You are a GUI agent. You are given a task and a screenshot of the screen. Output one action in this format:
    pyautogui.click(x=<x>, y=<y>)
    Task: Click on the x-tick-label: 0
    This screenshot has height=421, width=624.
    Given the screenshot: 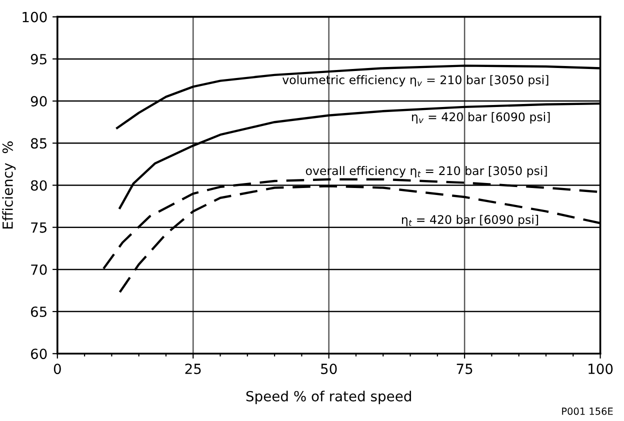 What is the action you would take?
    pyautogui.click(x=57, y=369)
    